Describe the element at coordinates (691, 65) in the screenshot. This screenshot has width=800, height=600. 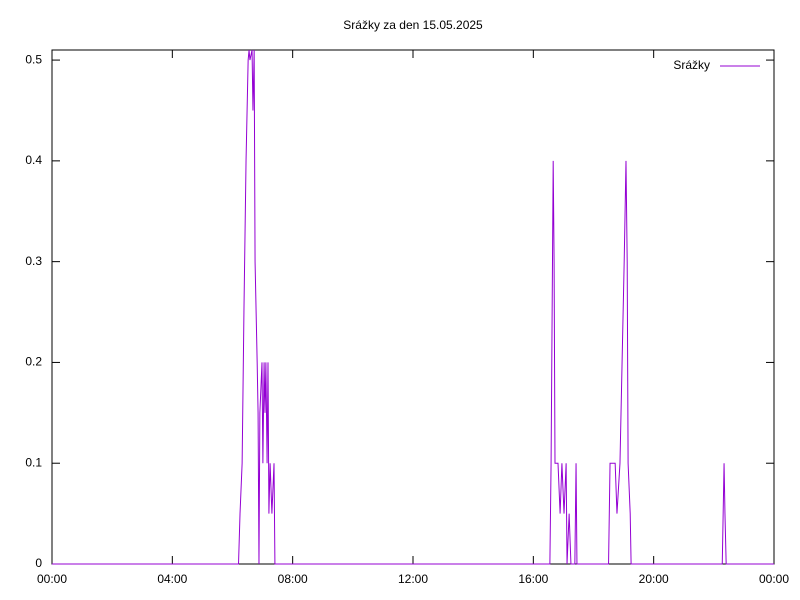
I see `legend-label: Srážky` at that location.